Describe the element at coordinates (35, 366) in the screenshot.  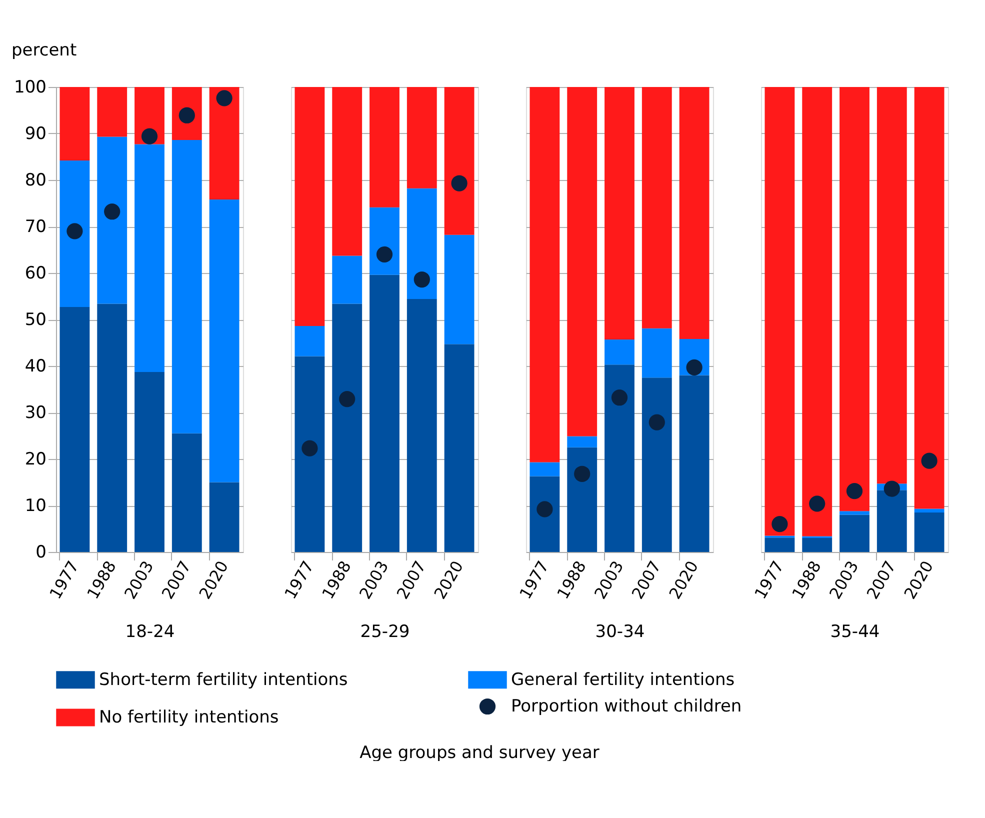
I see `y-tick-label: 40` at that location.